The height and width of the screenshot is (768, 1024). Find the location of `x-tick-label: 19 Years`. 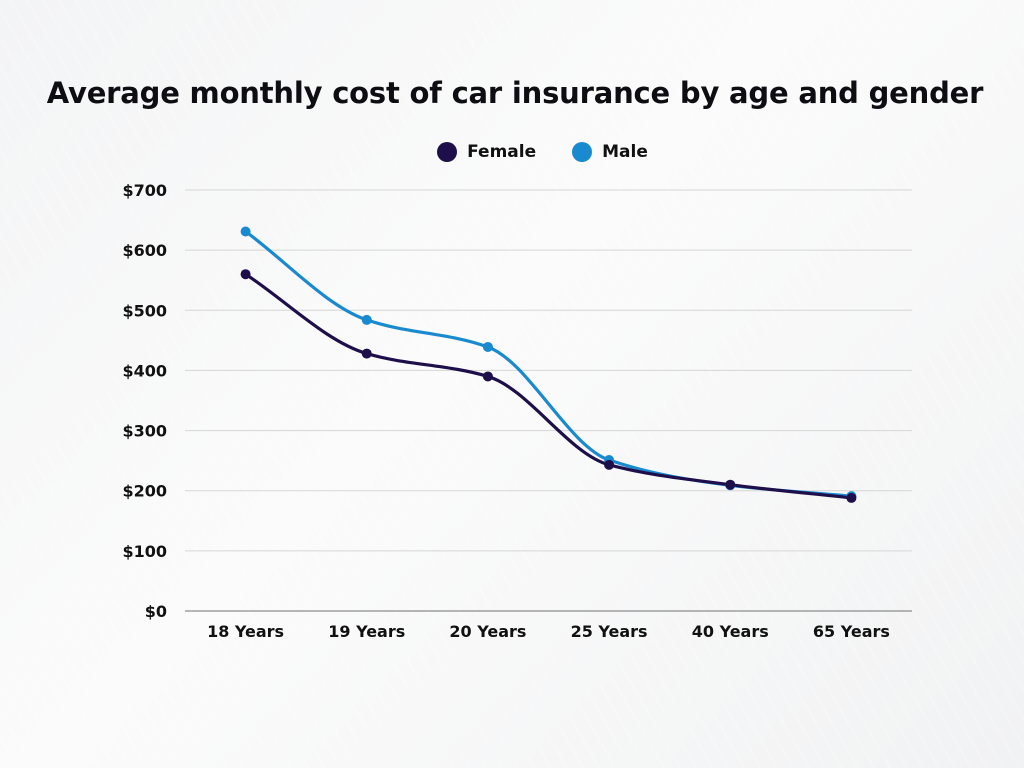

x-tick-label: 19 Years is located at coordinates (366, 631).